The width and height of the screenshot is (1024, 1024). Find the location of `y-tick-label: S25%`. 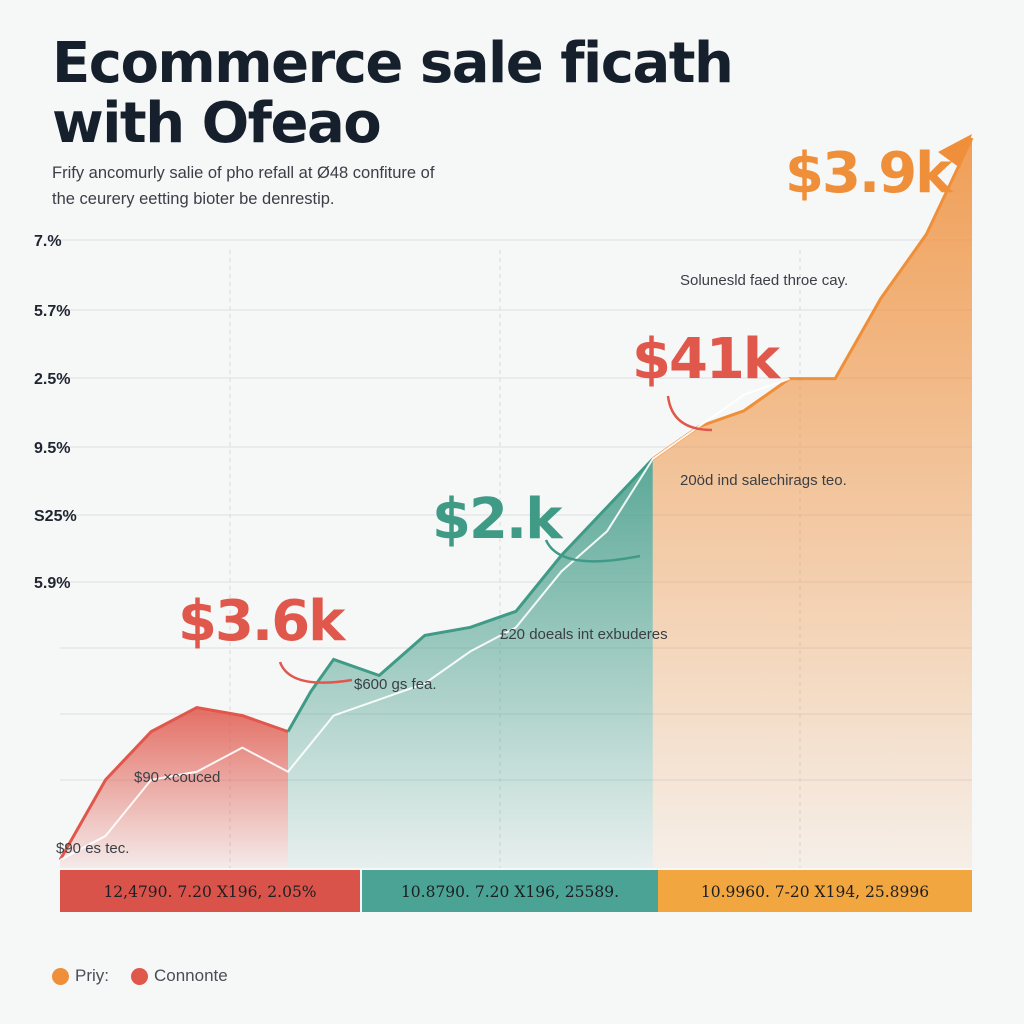

y-tick-label: S25% is located at coordinates (55, 516).